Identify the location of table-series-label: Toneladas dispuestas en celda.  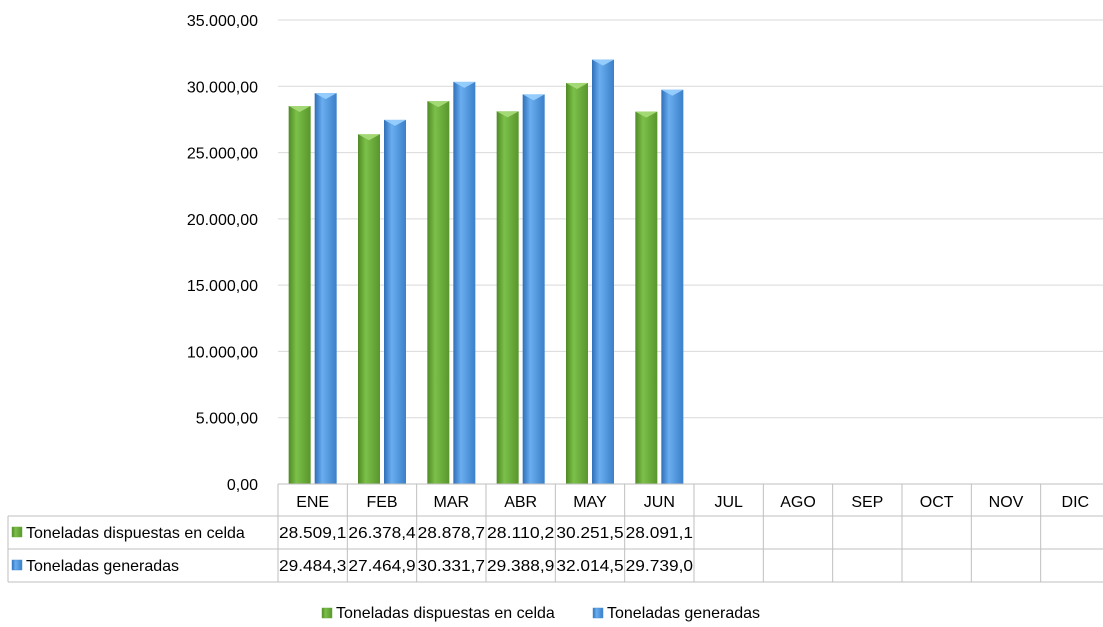
(135, 533).